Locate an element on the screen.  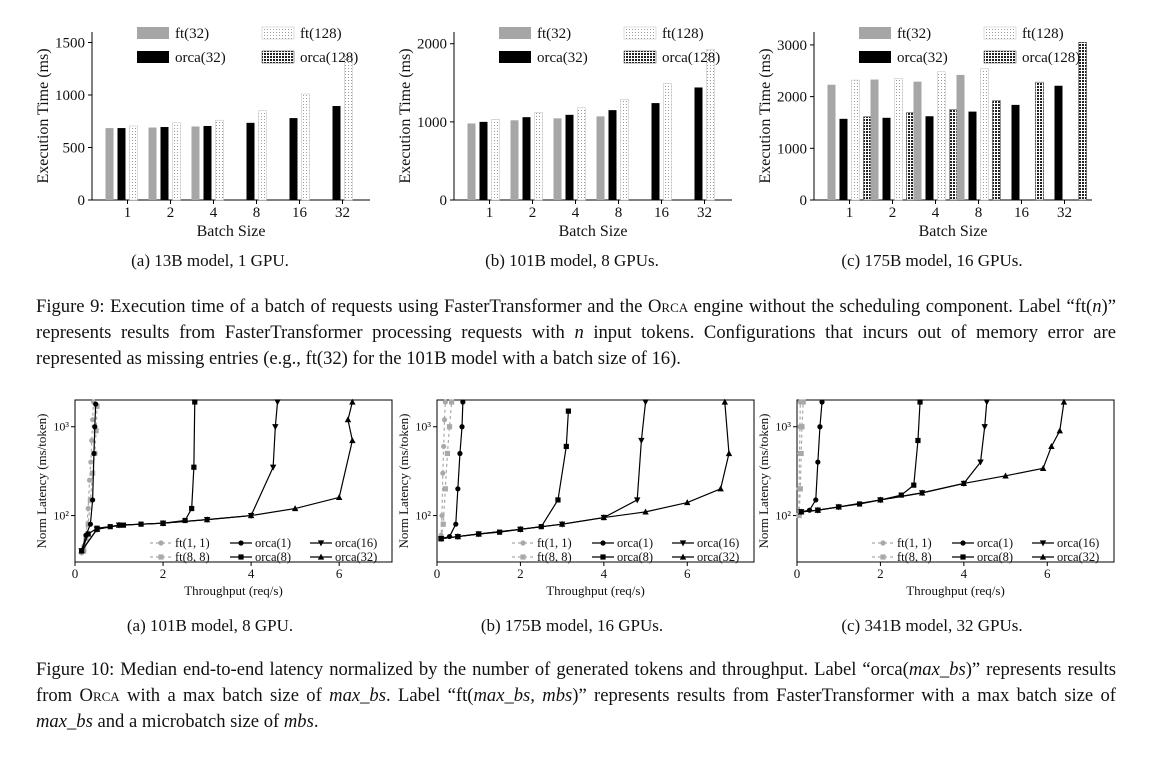
legend-label: ft(8, 8) is located at coordinates (192, 557).